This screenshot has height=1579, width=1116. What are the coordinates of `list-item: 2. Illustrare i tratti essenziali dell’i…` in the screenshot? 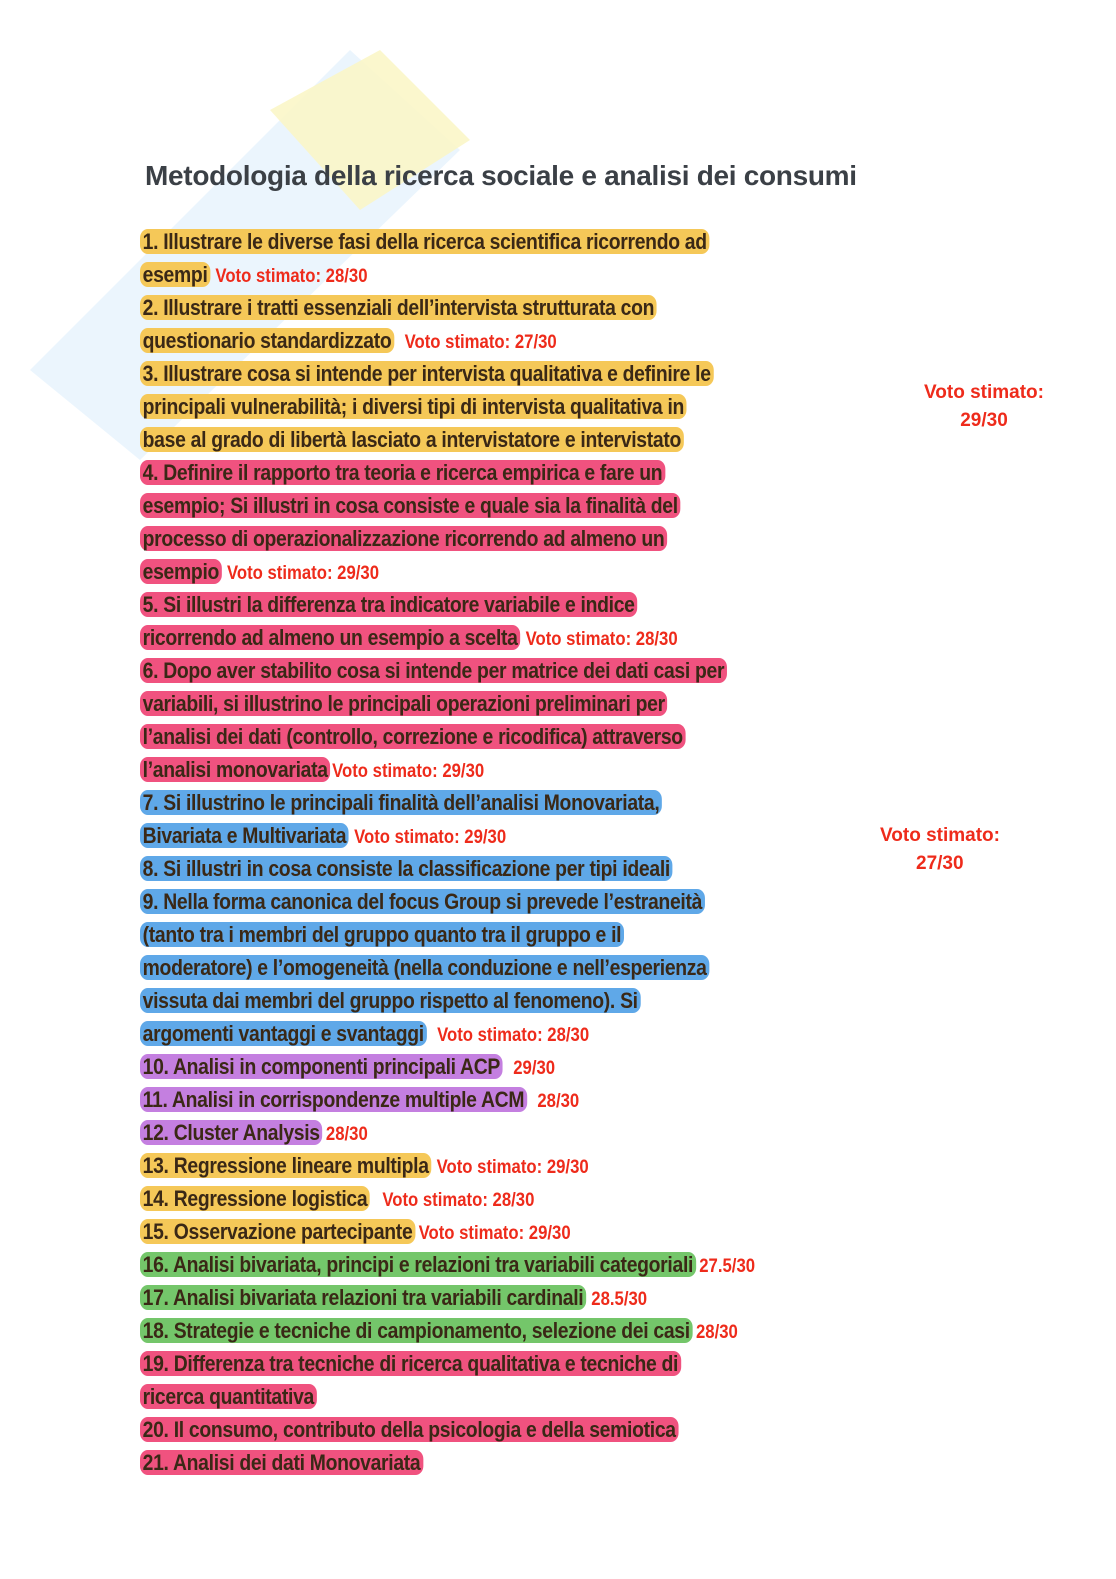 It's located at (620, 324).